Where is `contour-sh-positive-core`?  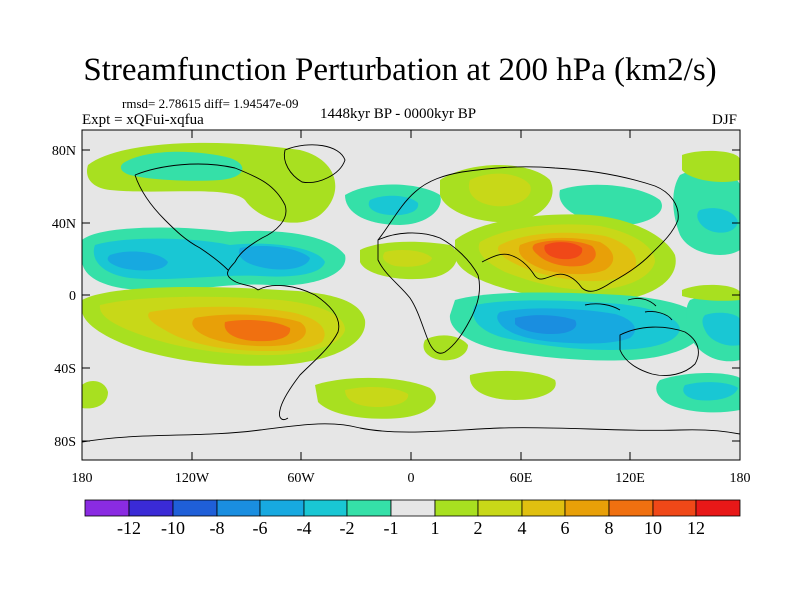
contour-sh-positive-core is located at coordinates (257, 331).